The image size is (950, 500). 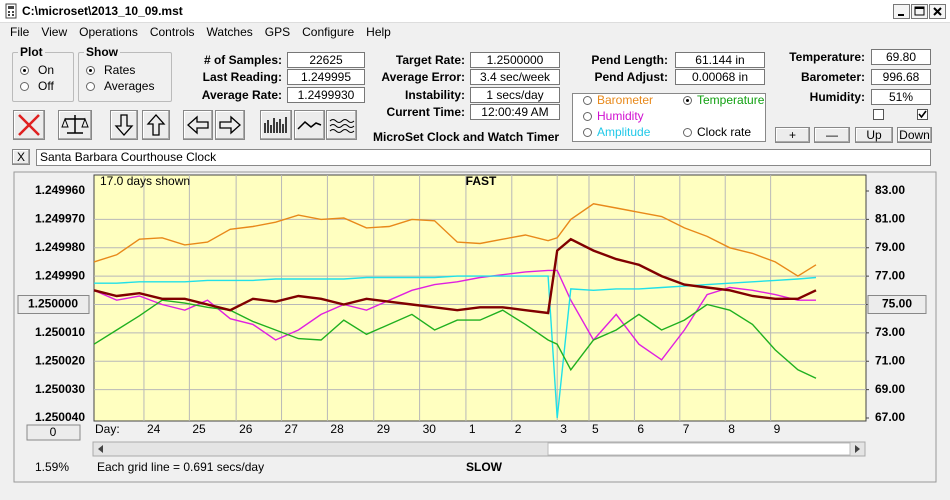 What do you see at coordinates (515, 95) in the screenshot?
I see `field-value: 1 secs/day` at bounding box center [515, 95].